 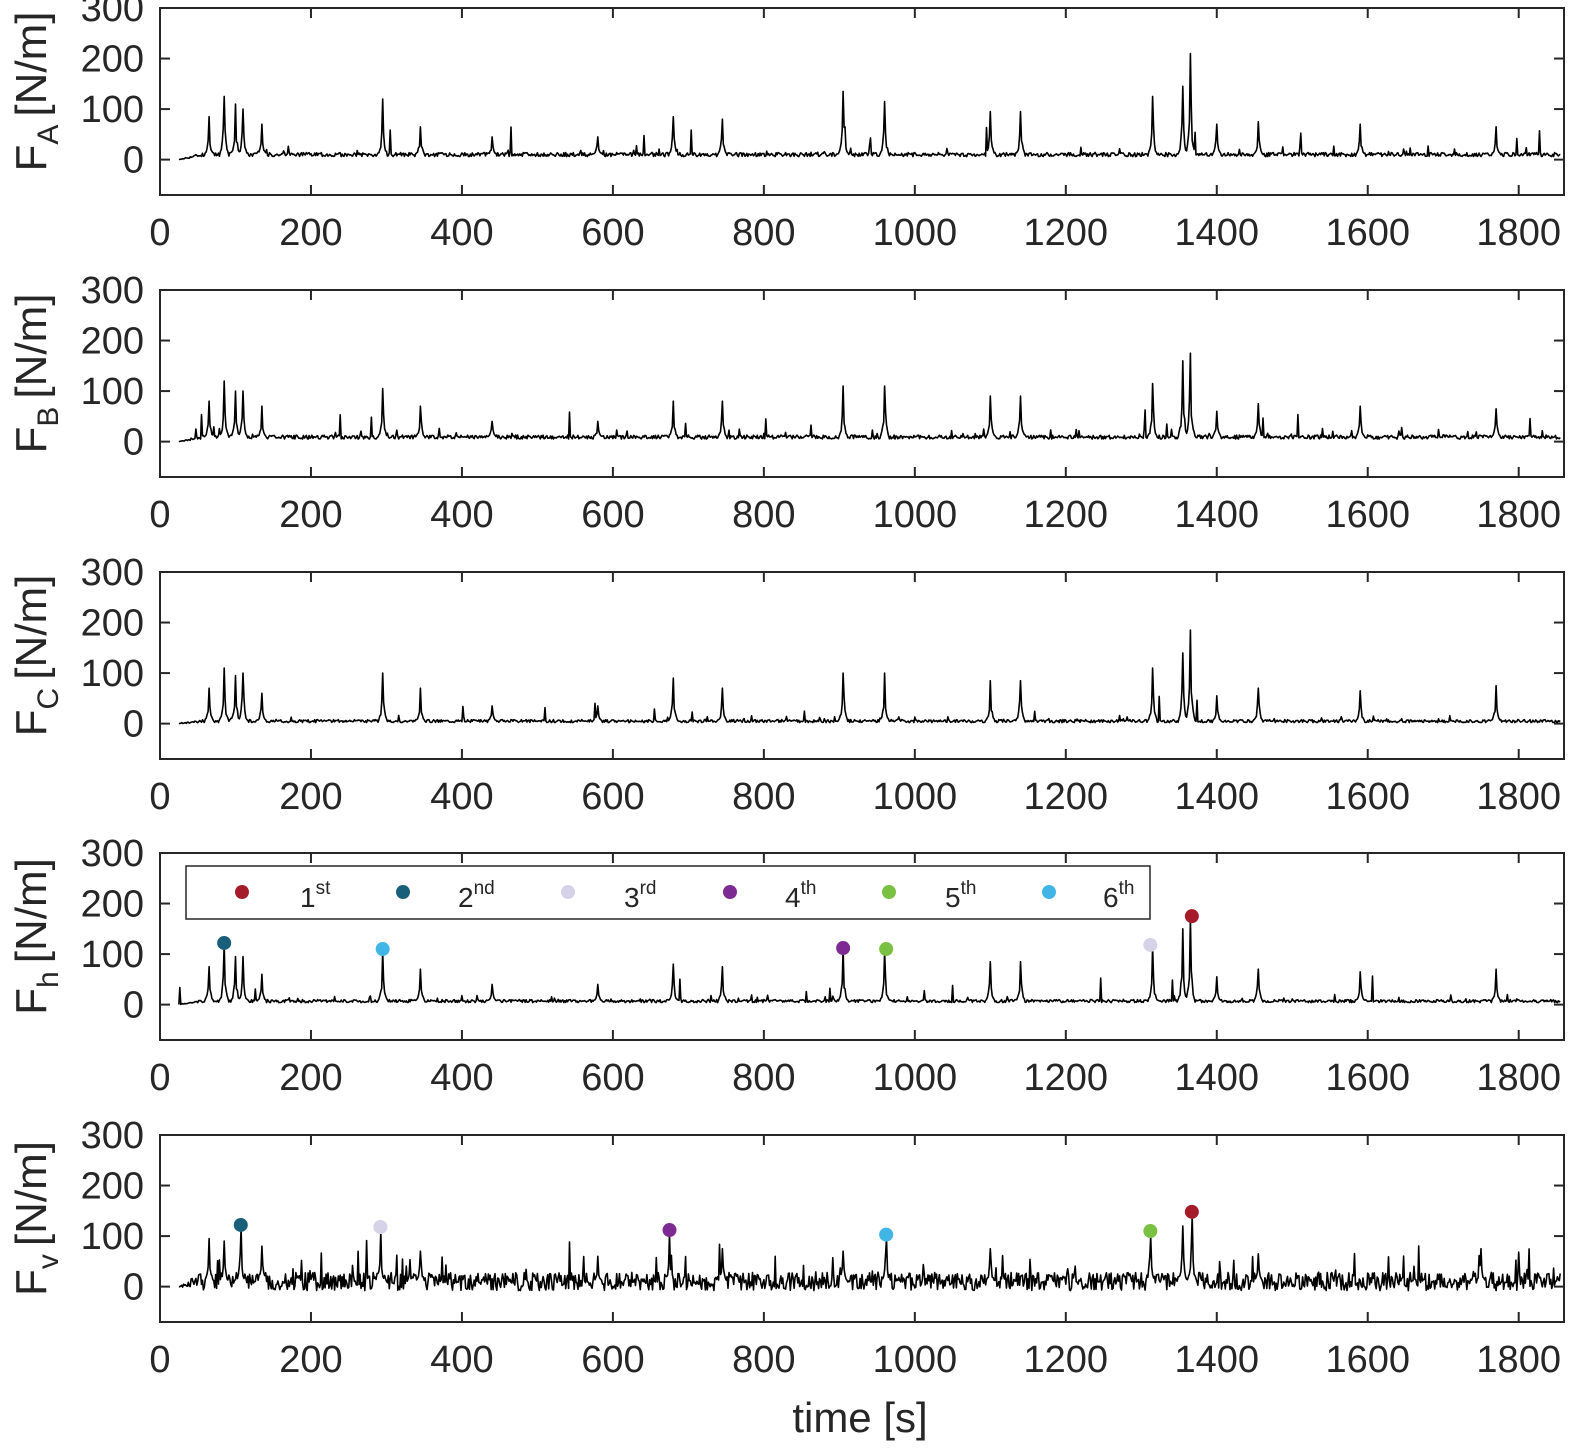 I want to click on axes-box, so click(x=862, y=1228).